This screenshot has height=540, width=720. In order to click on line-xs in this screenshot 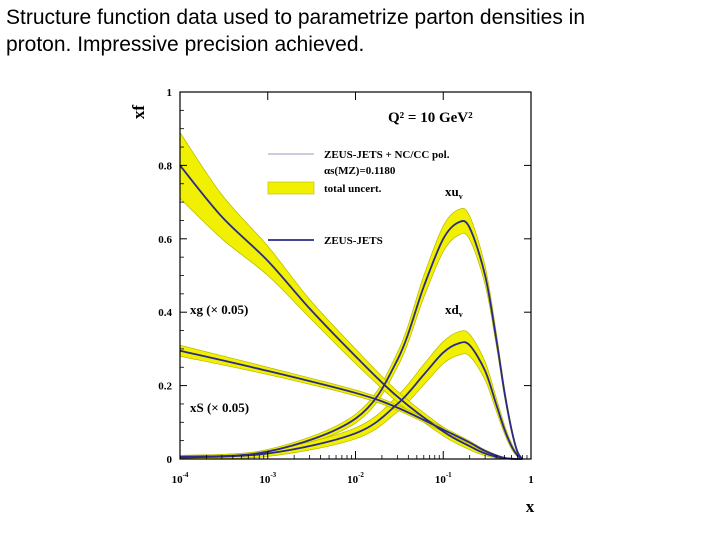, I will do `click(351, 404)`.